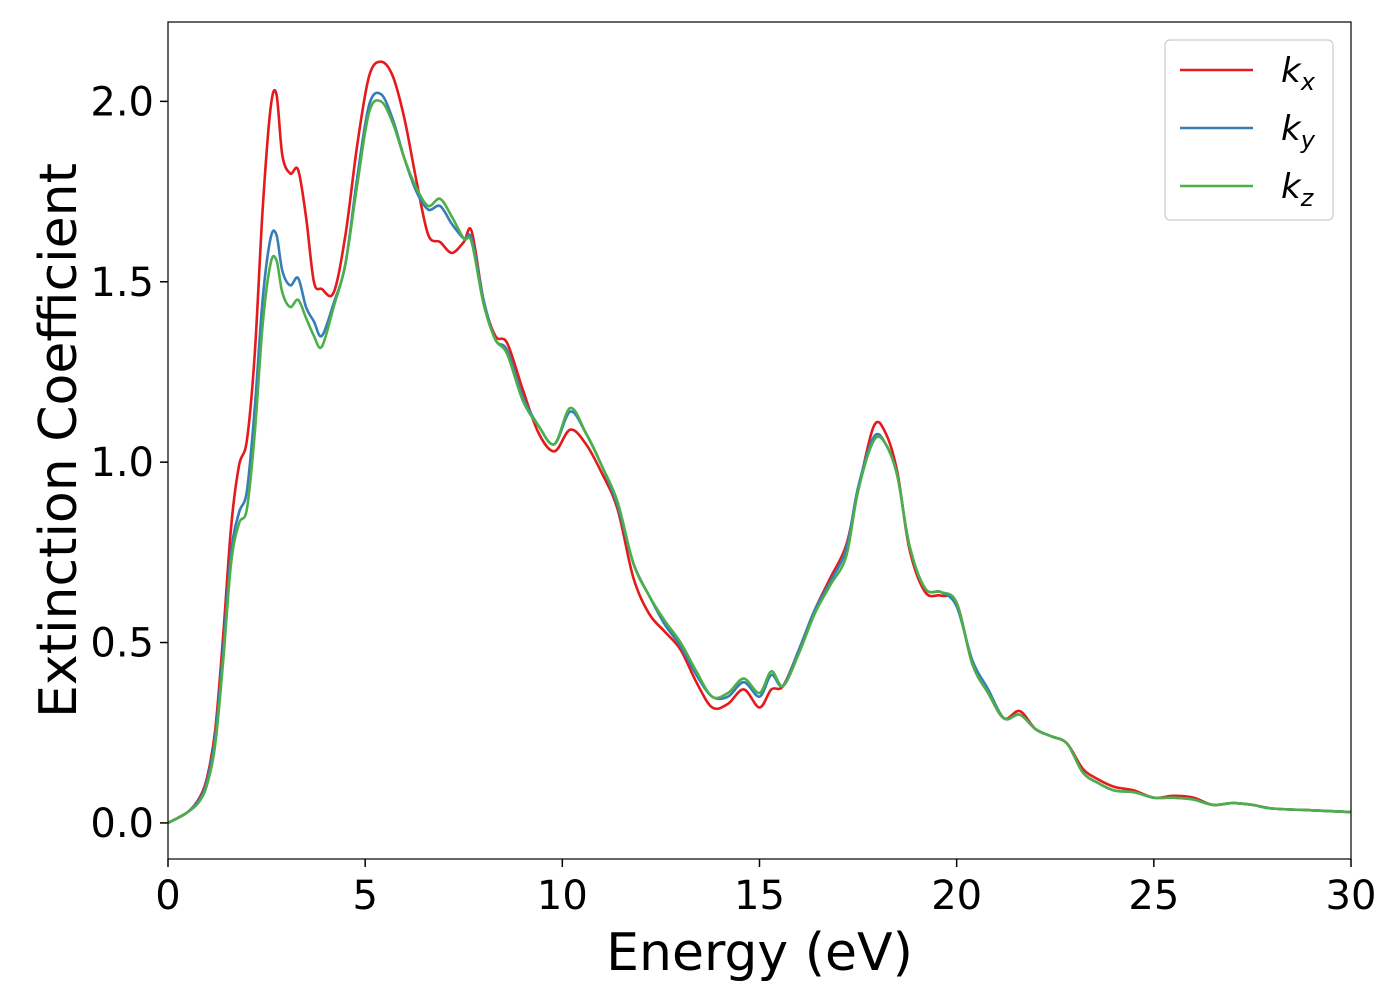 The width and height of the screenshot is (1400, 1000). I want to click on x-tick-label: 0, so click(167, 896).